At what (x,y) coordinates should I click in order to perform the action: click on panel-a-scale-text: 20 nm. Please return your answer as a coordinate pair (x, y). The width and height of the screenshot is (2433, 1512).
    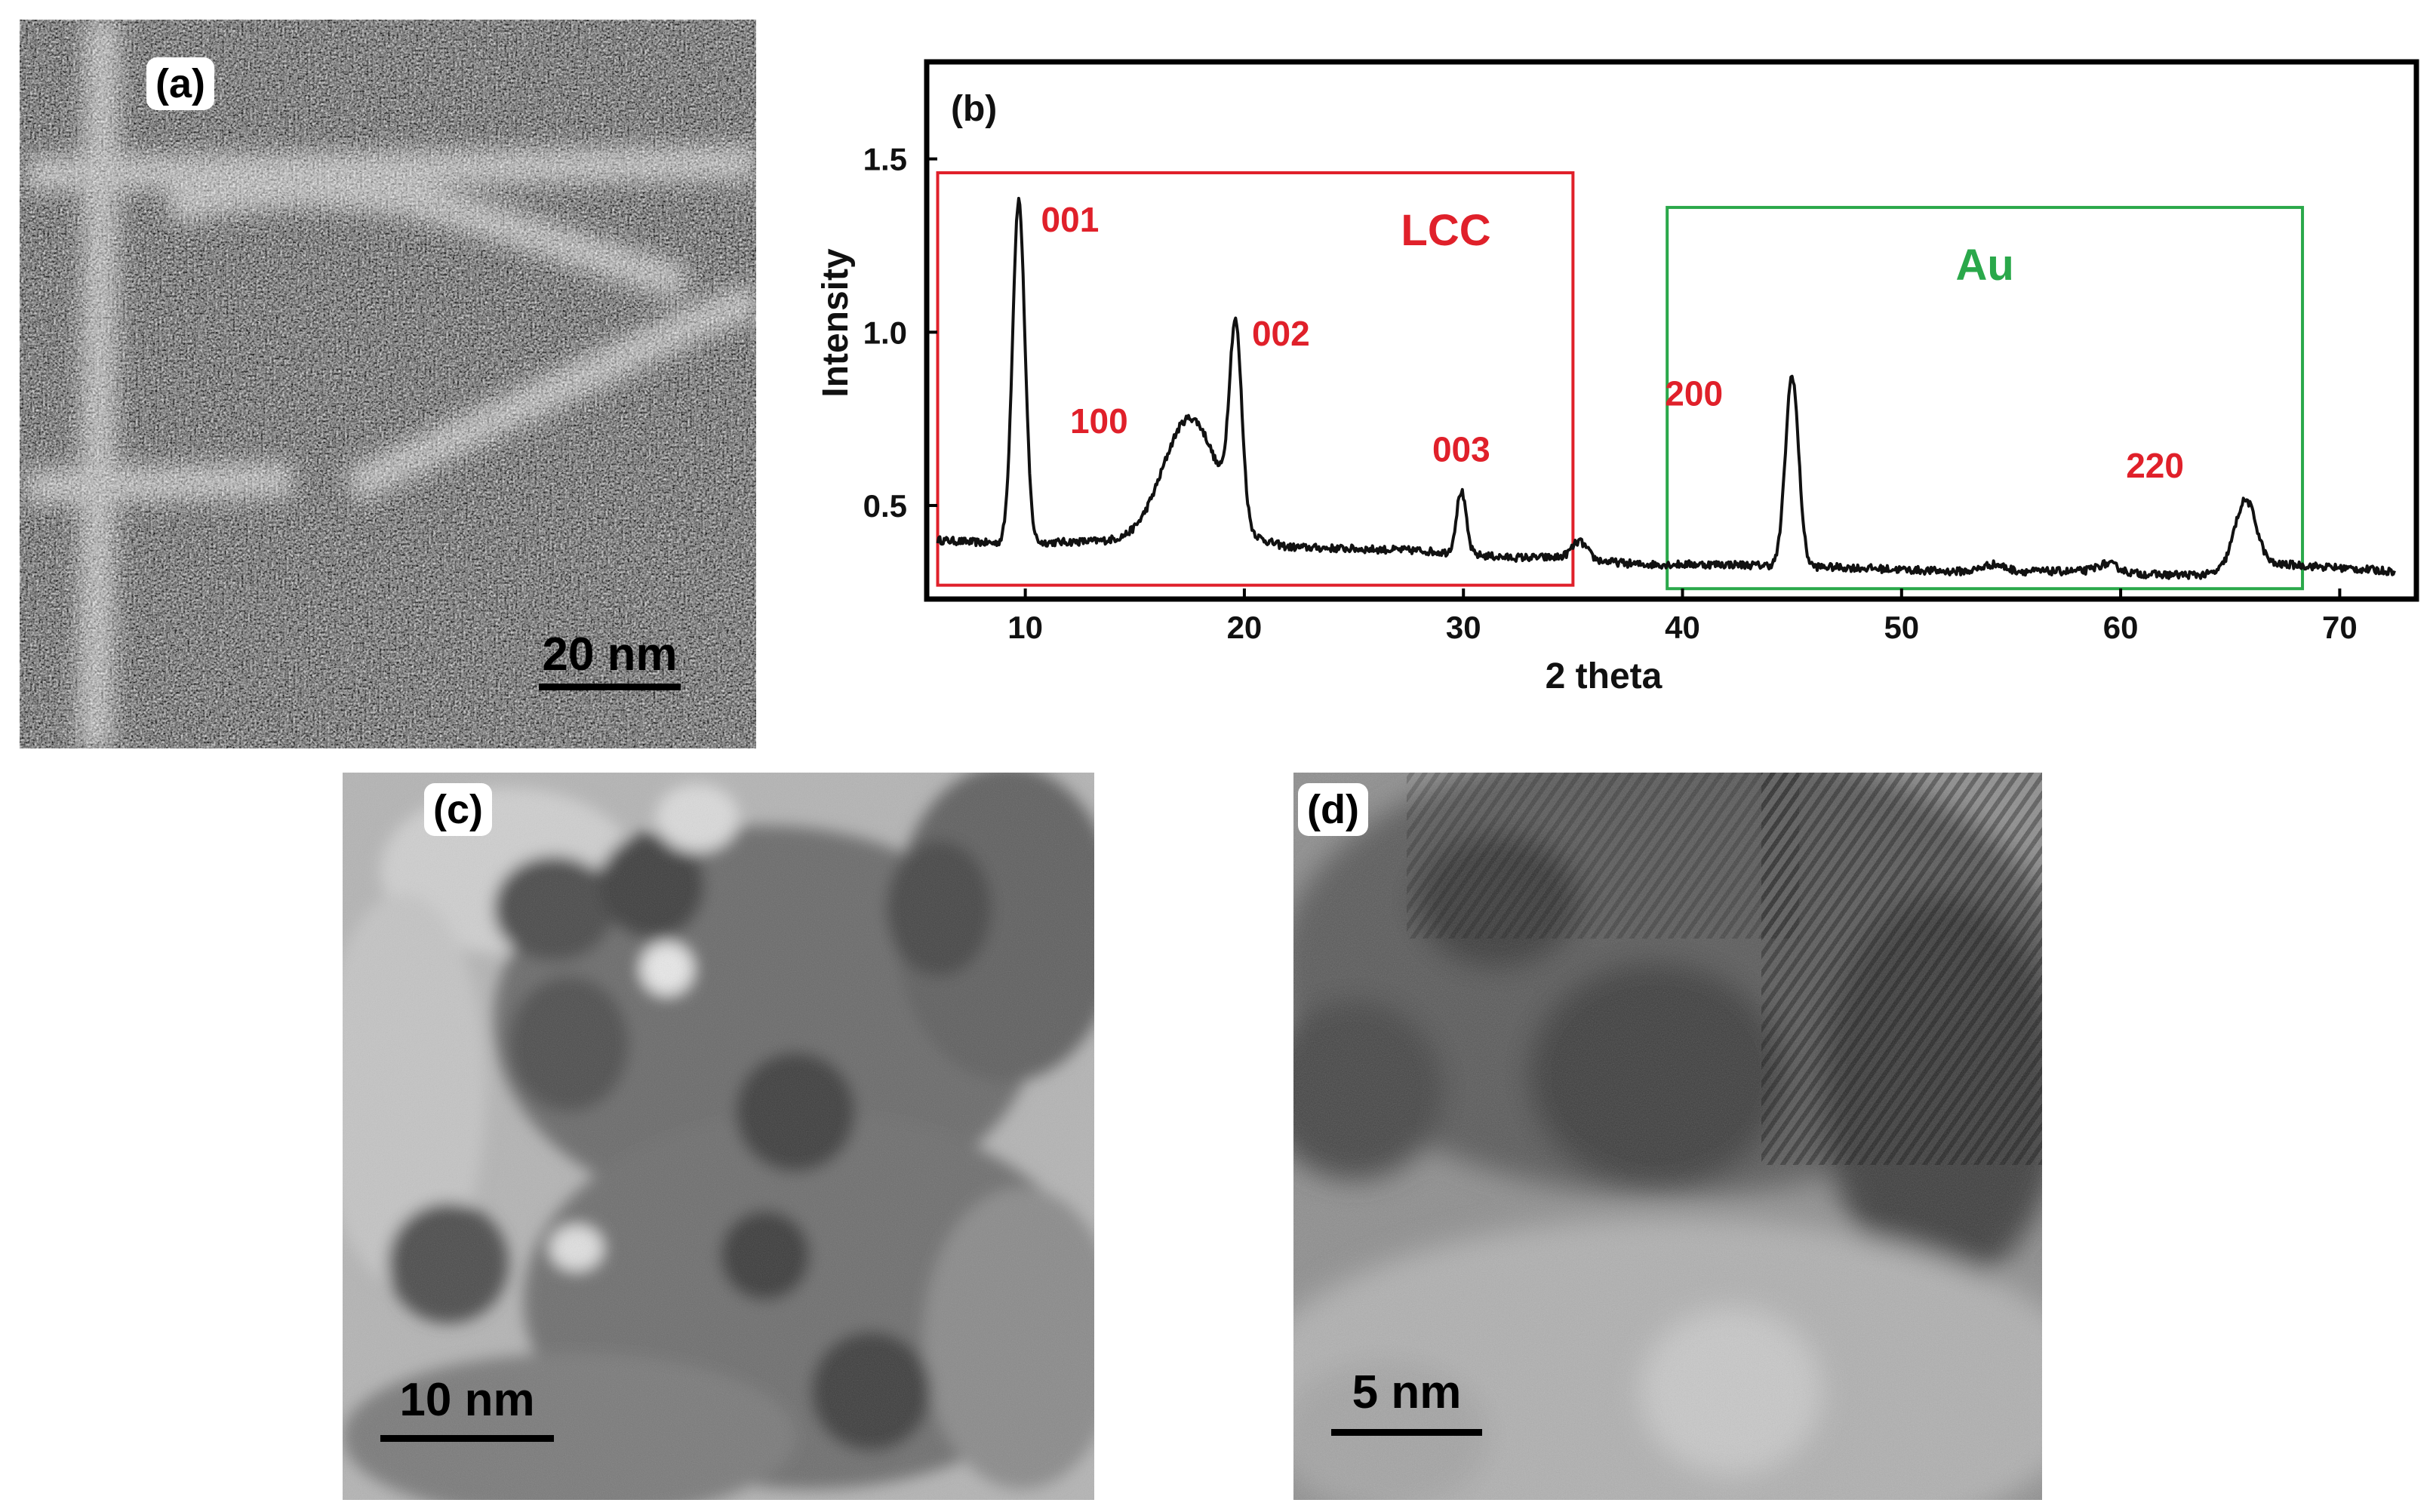
    Looking at the image, I should click on (610, 654).